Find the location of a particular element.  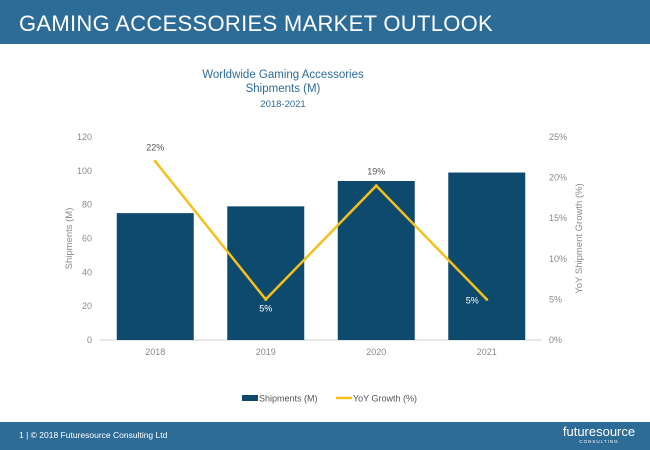

logo-subtext: CONSULTING is located at coordinates (599, 441).